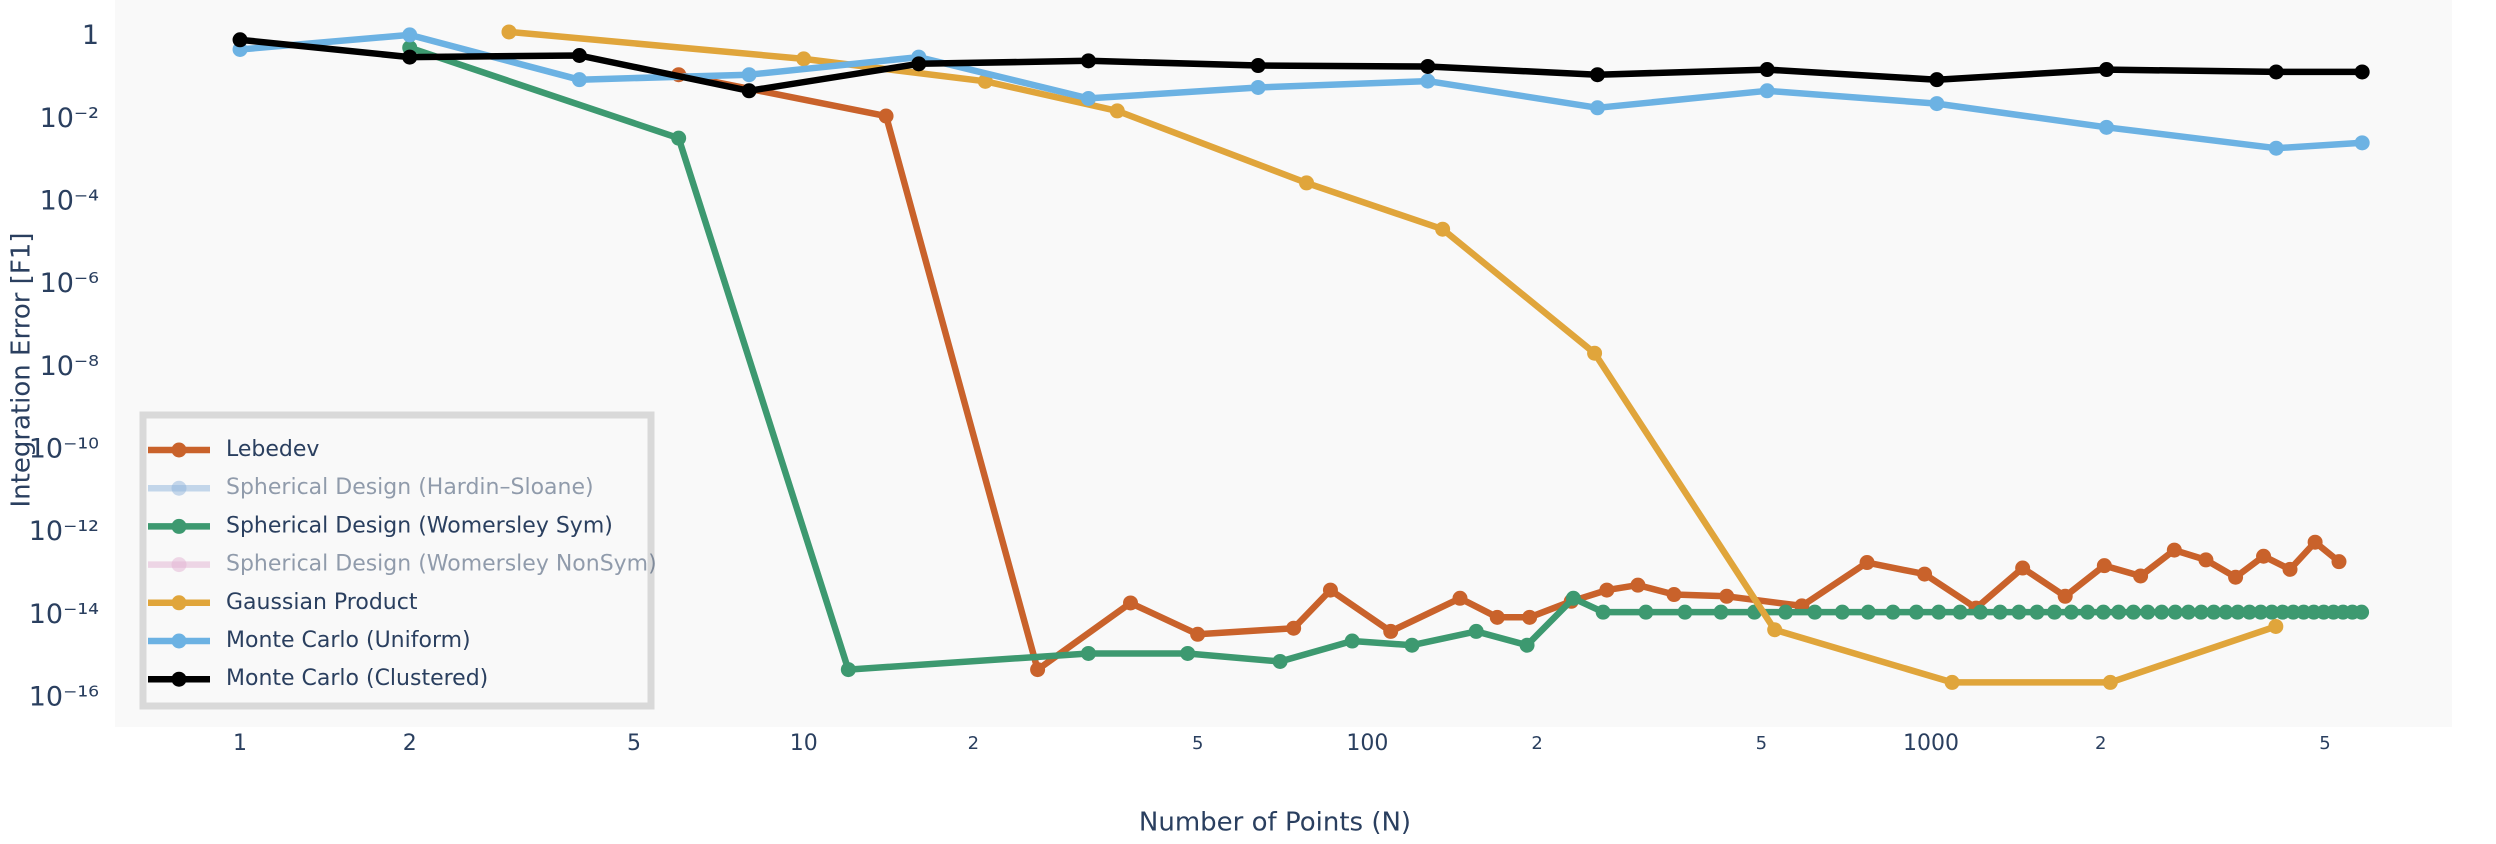 The image size is (2496, 844). What do you see at coordinates (441, 564) in the screenshot?
I see `legend-label: Spherical Design (Womersley NonSym)` at bounding box center [441, 564].